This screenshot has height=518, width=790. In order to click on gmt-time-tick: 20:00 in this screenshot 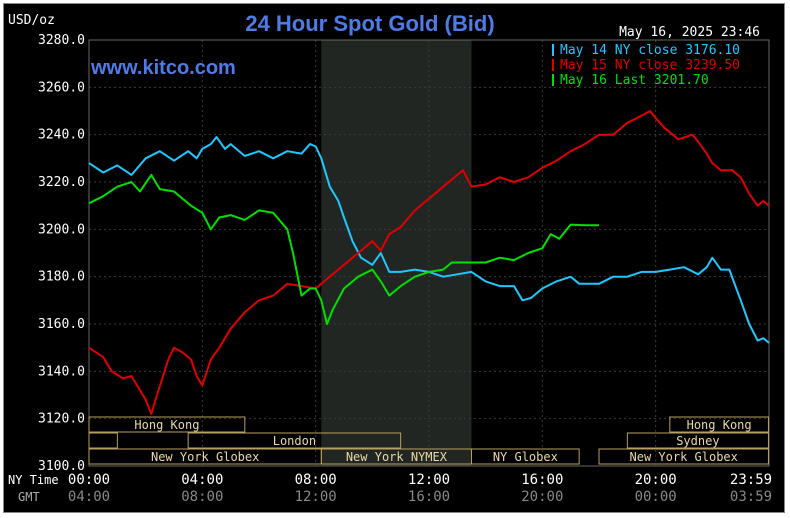, I will do `click(542, 497)`.